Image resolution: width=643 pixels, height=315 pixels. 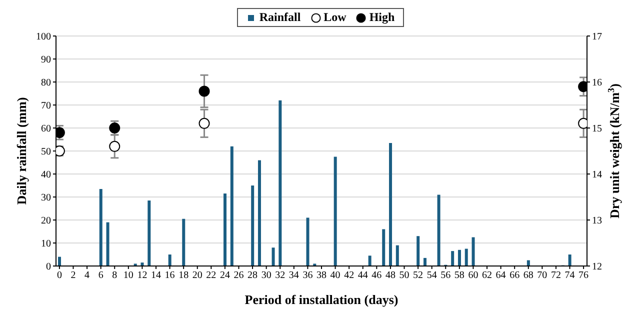 I want to click on y-tick-label: 0, so click(x=48, y=267).